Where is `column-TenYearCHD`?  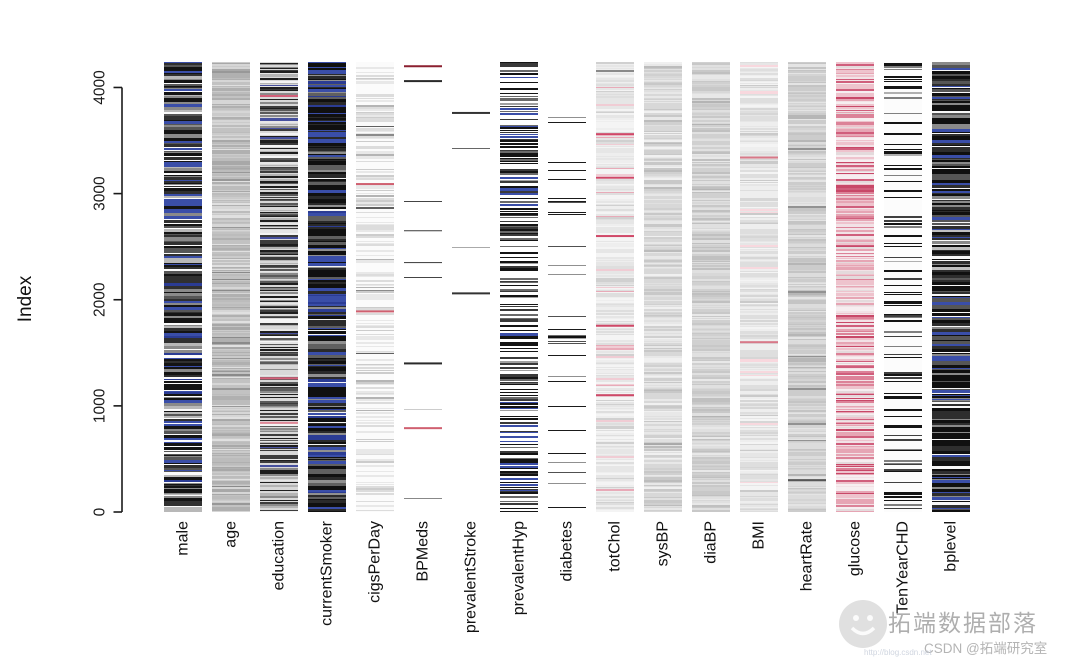
column-TenYearCHD is located at coordinates (903, 287).